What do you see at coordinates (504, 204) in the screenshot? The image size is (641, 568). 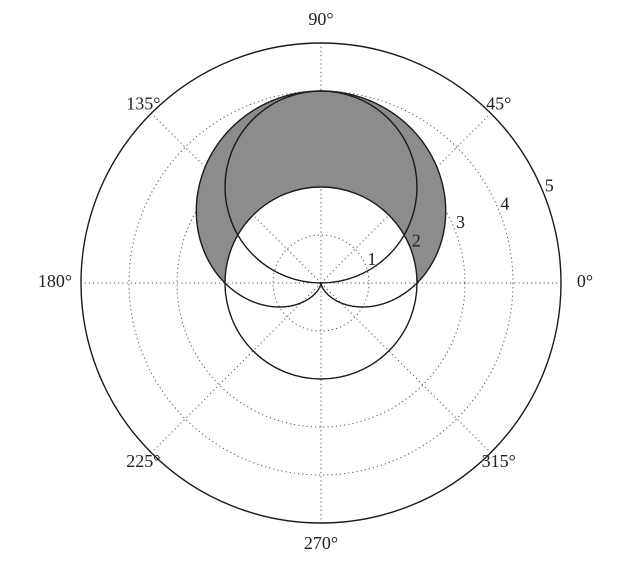 I see `radial-label-4: 4` at bounding box center [504, 204].